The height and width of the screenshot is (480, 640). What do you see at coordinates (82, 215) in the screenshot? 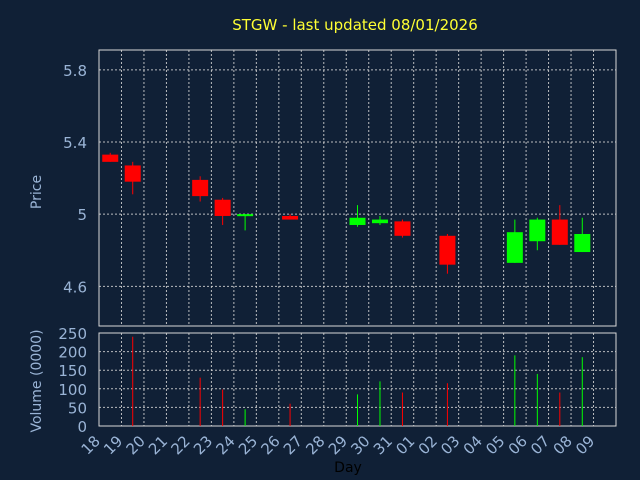
I see `price-tick-label: 5` at bounding box center [82, 215].